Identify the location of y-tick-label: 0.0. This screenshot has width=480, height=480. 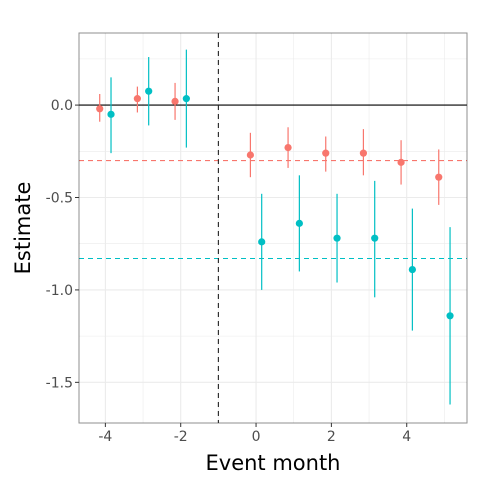
(62, 106).